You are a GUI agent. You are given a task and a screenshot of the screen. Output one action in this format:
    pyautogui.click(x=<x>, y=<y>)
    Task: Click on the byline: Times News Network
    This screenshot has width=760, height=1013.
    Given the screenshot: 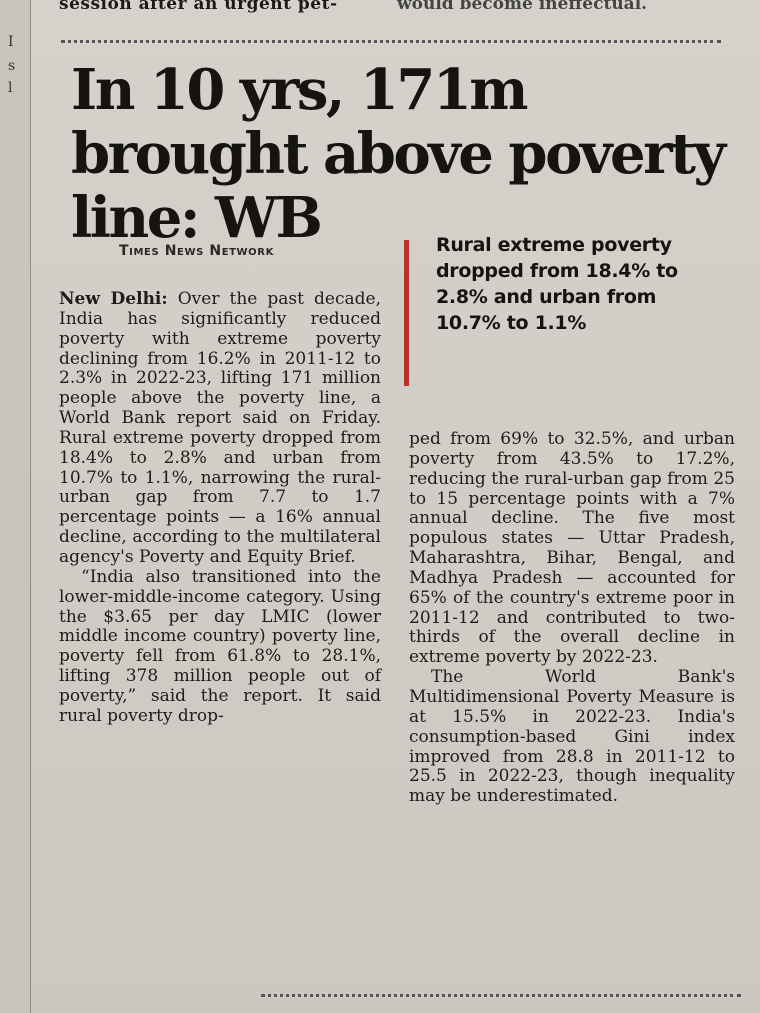 What is the action you would take?
    pyautogui.click(x=196, y=251)
    